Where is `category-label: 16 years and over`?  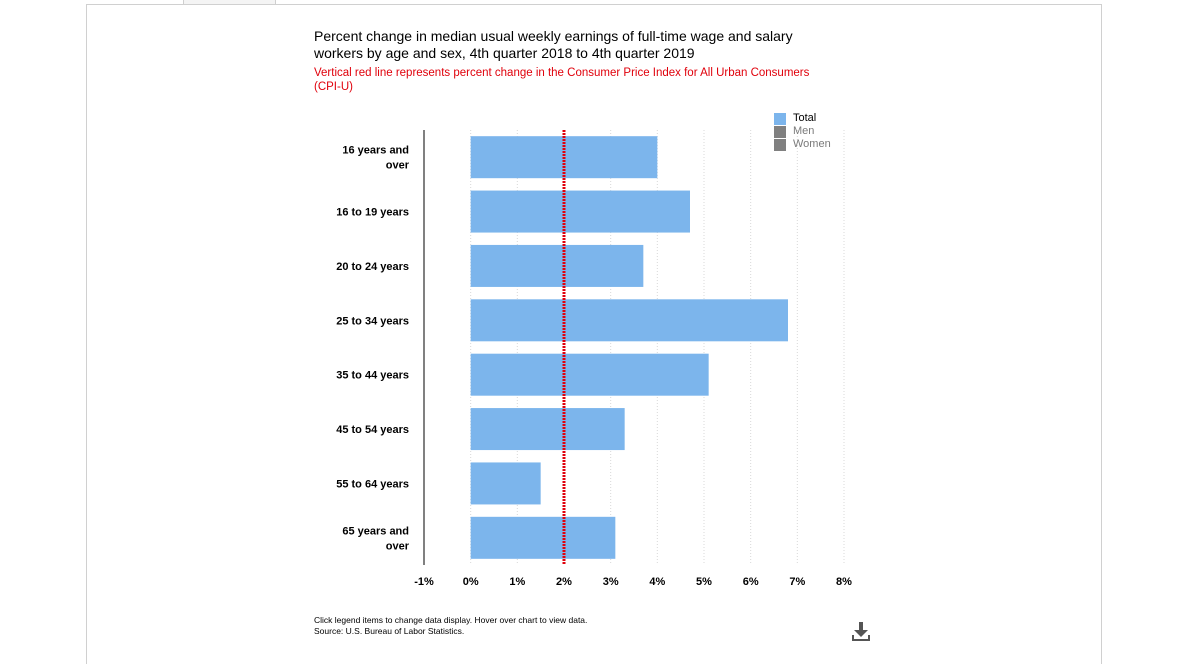
category-label: 16 years and over is located at coordinates (375, 158).